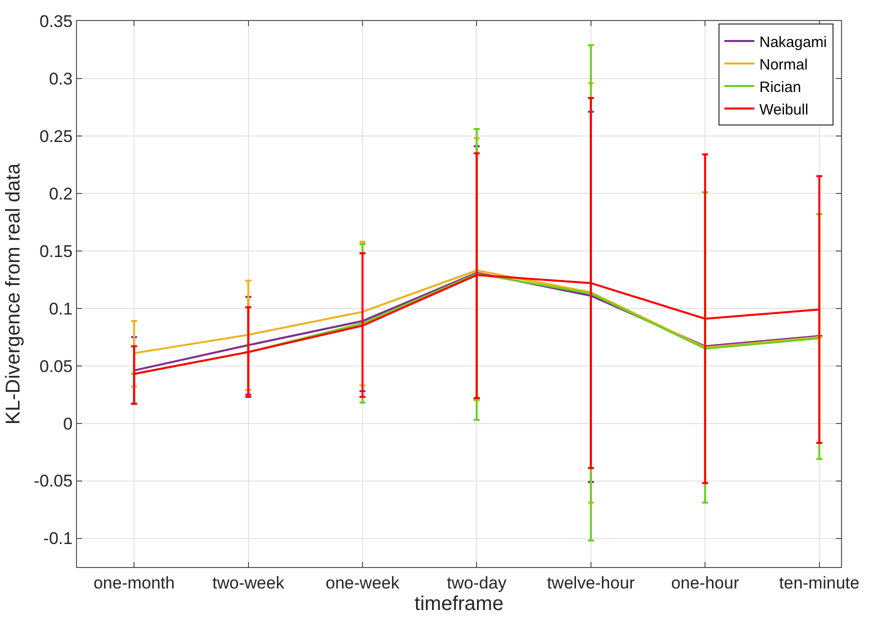 Image resolution: width=870 pixels, height=622 pixels. I want to click on line-series, so click(476, 311).